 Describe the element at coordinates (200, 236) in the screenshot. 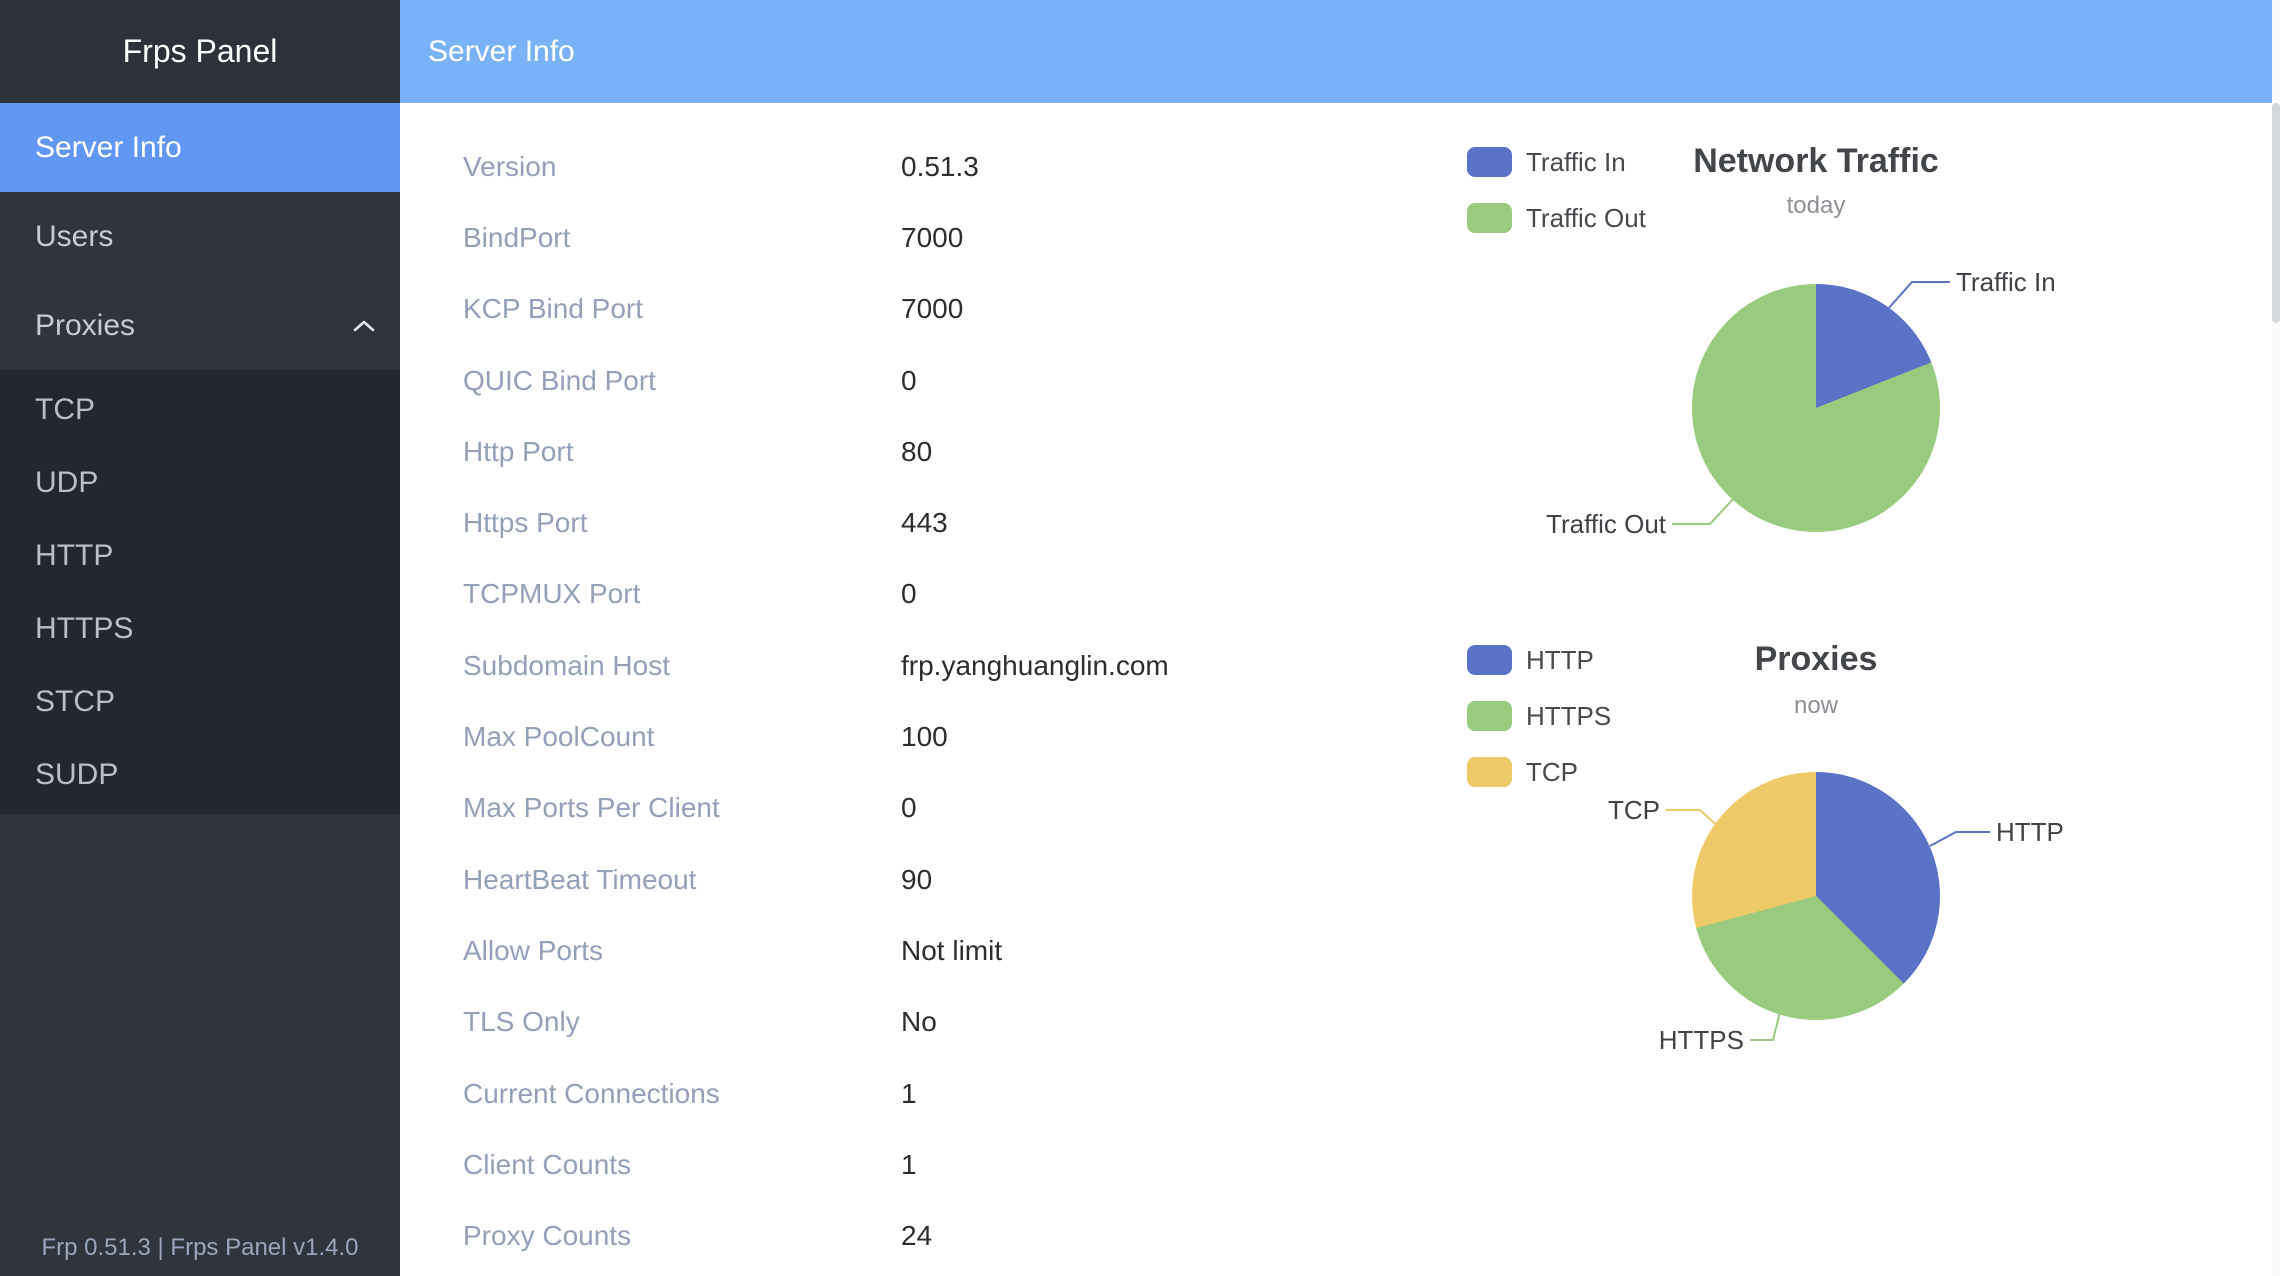

I see `sidebar-item-users: Users` at that location.